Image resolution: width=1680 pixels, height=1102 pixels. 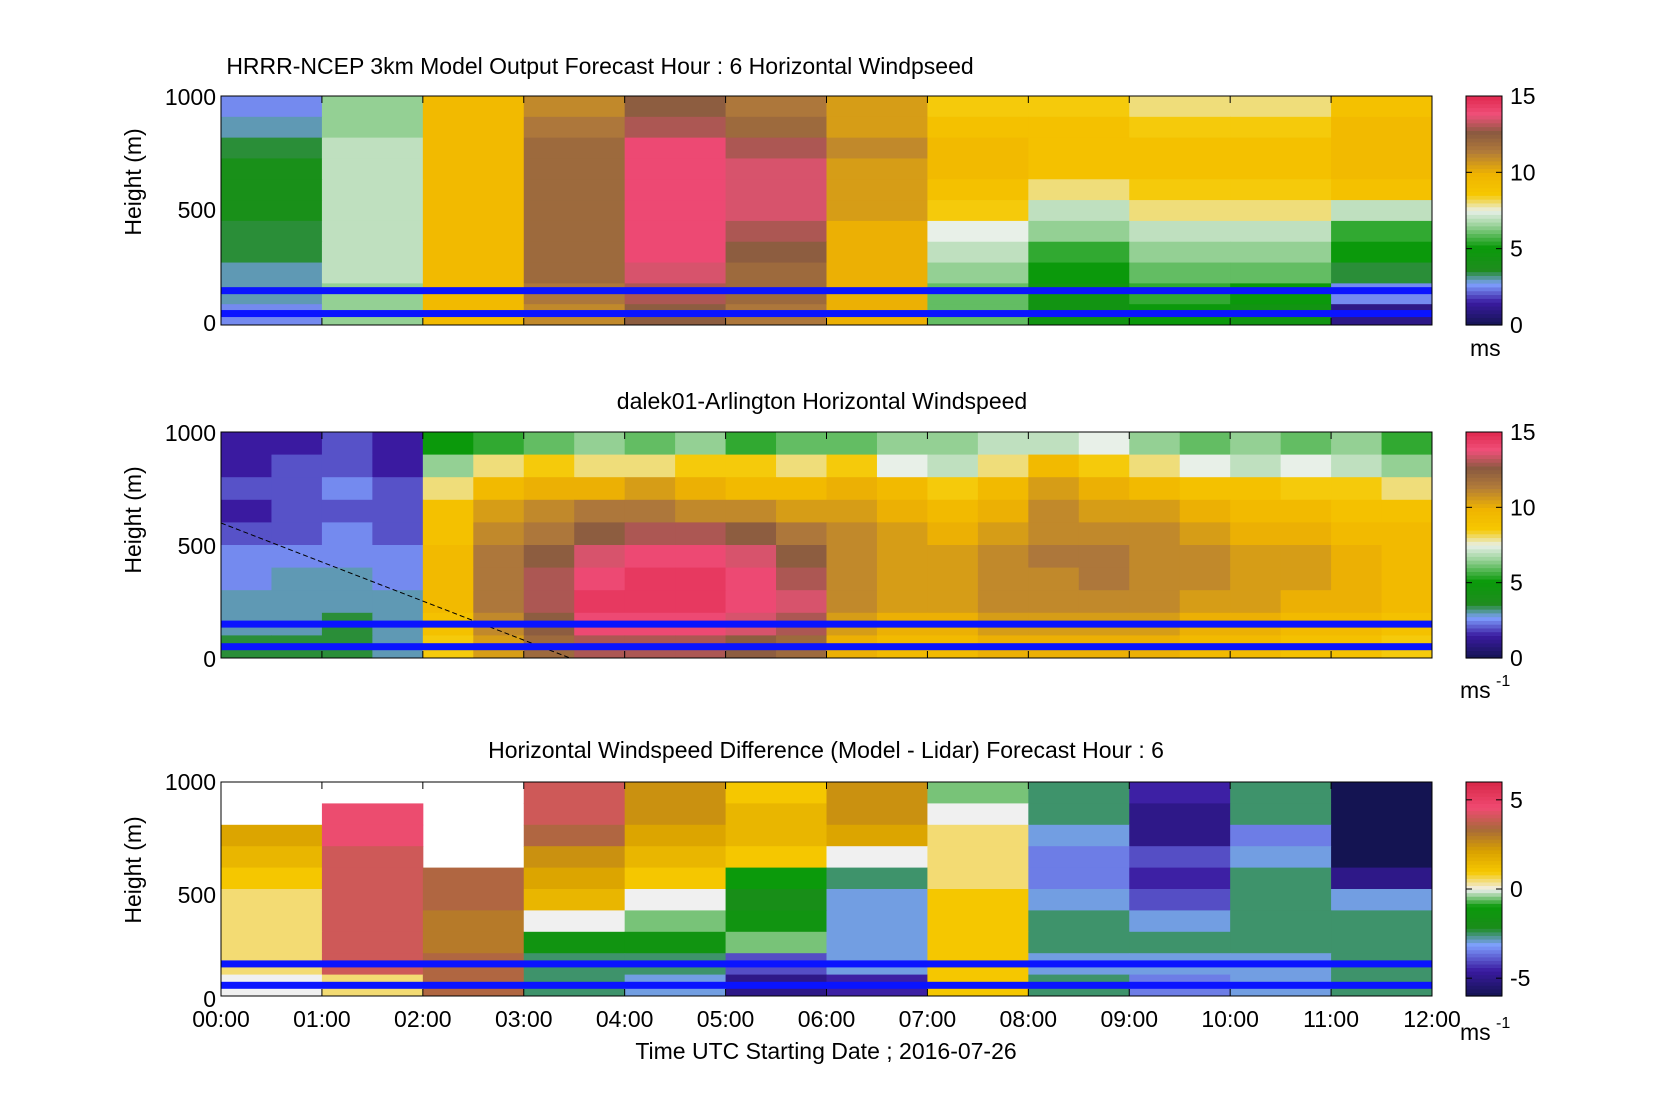 What do you see at coordinates (395, 590) in the screenshot?
I see `diagonal-dashed-line` at bounding box center [395, 590].